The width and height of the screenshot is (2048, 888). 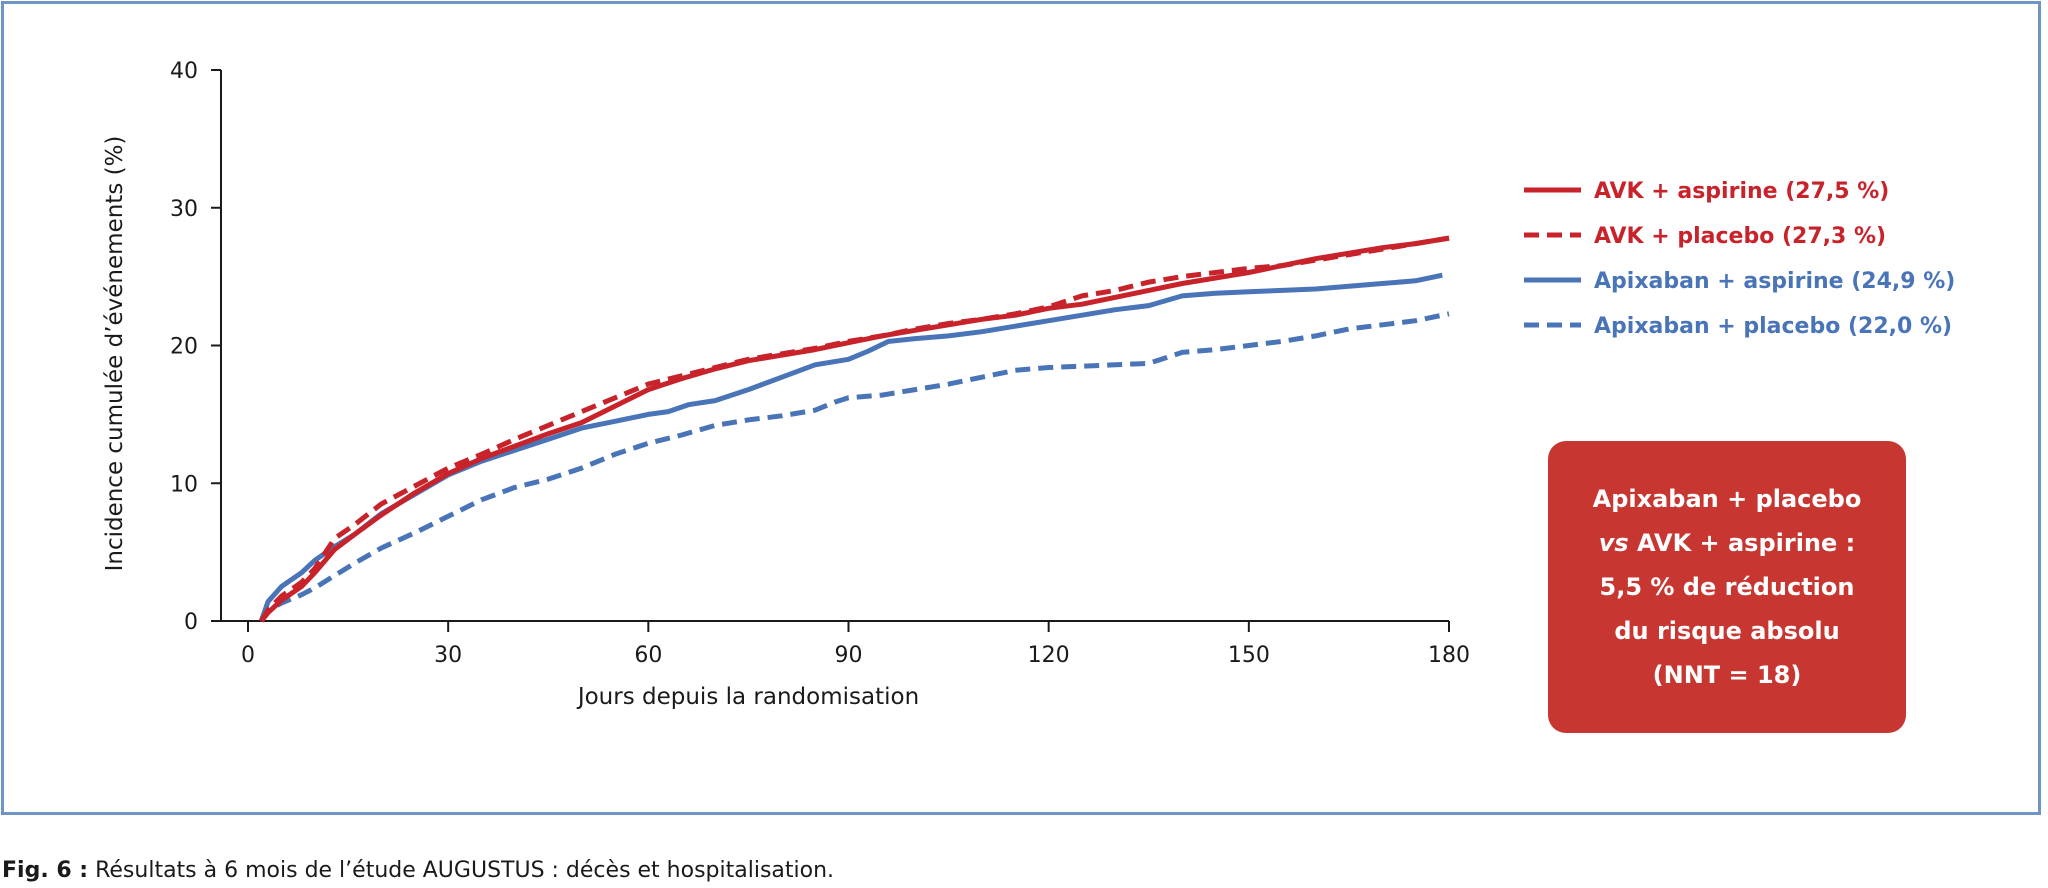 I want to click on y-tick-label: 40, so click(x=184, y=71).